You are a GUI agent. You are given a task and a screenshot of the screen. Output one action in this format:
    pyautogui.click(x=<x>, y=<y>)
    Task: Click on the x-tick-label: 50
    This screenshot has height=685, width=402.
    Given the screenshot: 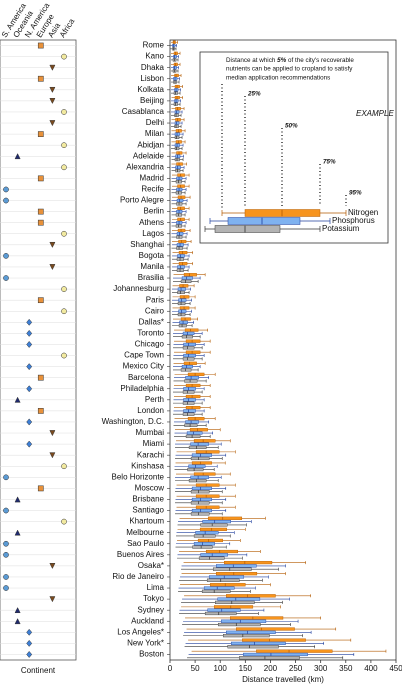 What is the action you would take?
    pyautogui.click(x=195, y=668)
    